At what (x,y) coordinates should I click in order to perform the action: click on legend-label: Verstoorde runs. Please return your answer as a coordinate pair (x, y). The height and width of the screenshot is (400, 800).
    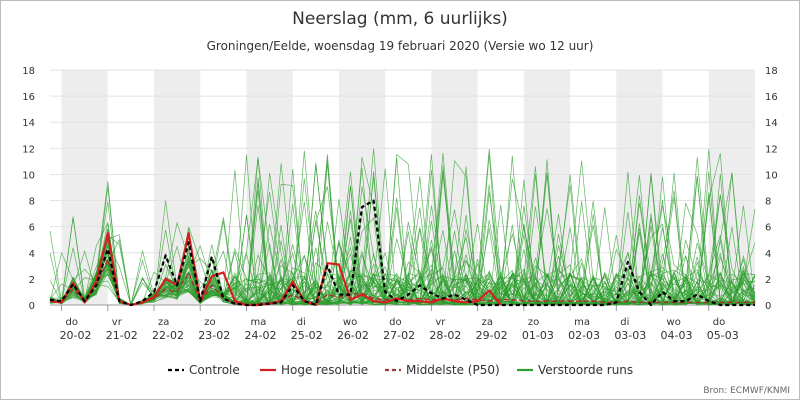
    Looking at the image, I should click on (585, 370).